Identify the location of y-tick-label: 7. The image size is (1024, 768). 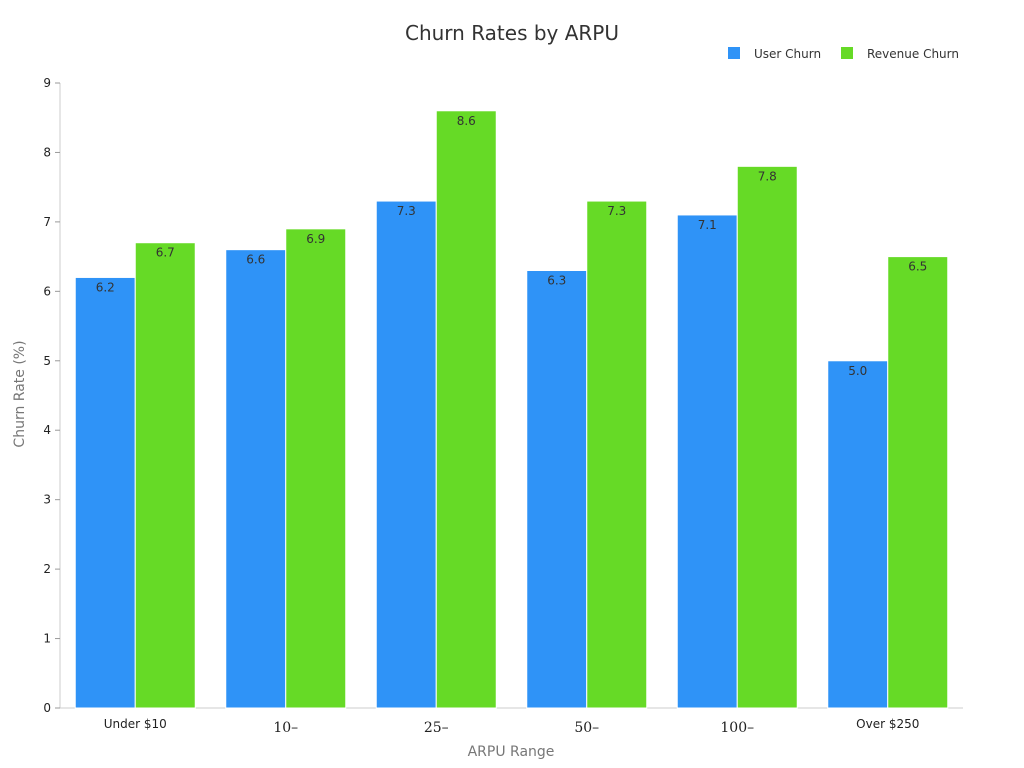
(47, 222).